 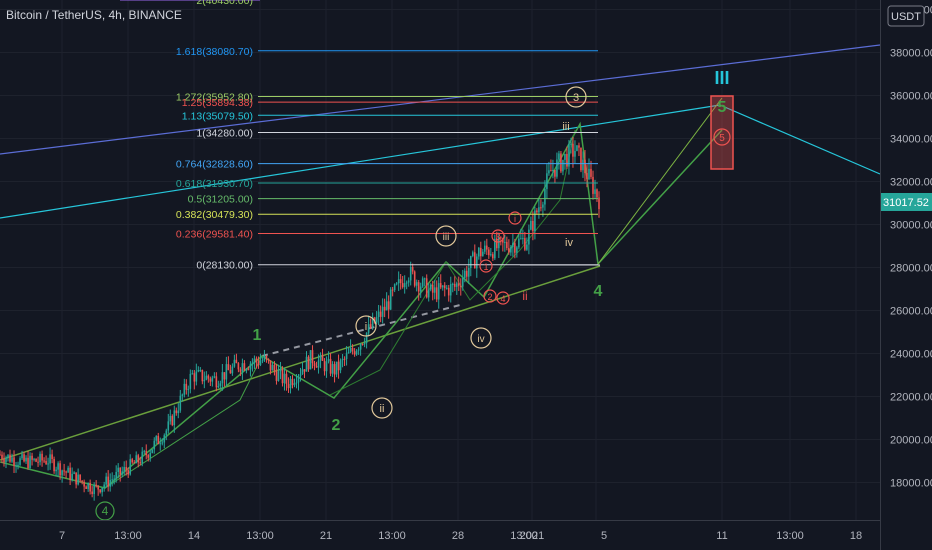 What do you see at coordinates (660, 181) in the screenshot?
I see `wave-projection` at bounding box center [660, 181].